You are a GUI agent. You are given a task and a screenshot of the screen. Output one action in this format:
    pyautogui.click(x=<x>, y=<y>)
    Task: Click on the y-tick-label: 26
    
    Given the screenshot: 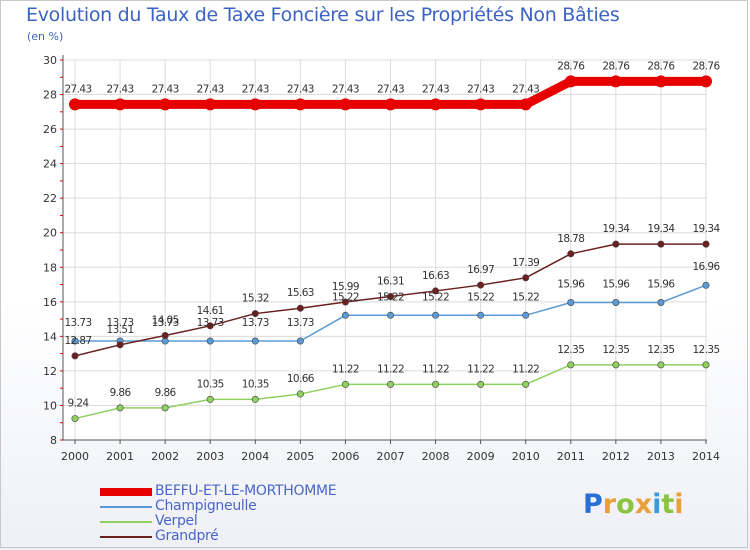 What is the action you would take?
    pyautogui.click(x=50, y=129)
    